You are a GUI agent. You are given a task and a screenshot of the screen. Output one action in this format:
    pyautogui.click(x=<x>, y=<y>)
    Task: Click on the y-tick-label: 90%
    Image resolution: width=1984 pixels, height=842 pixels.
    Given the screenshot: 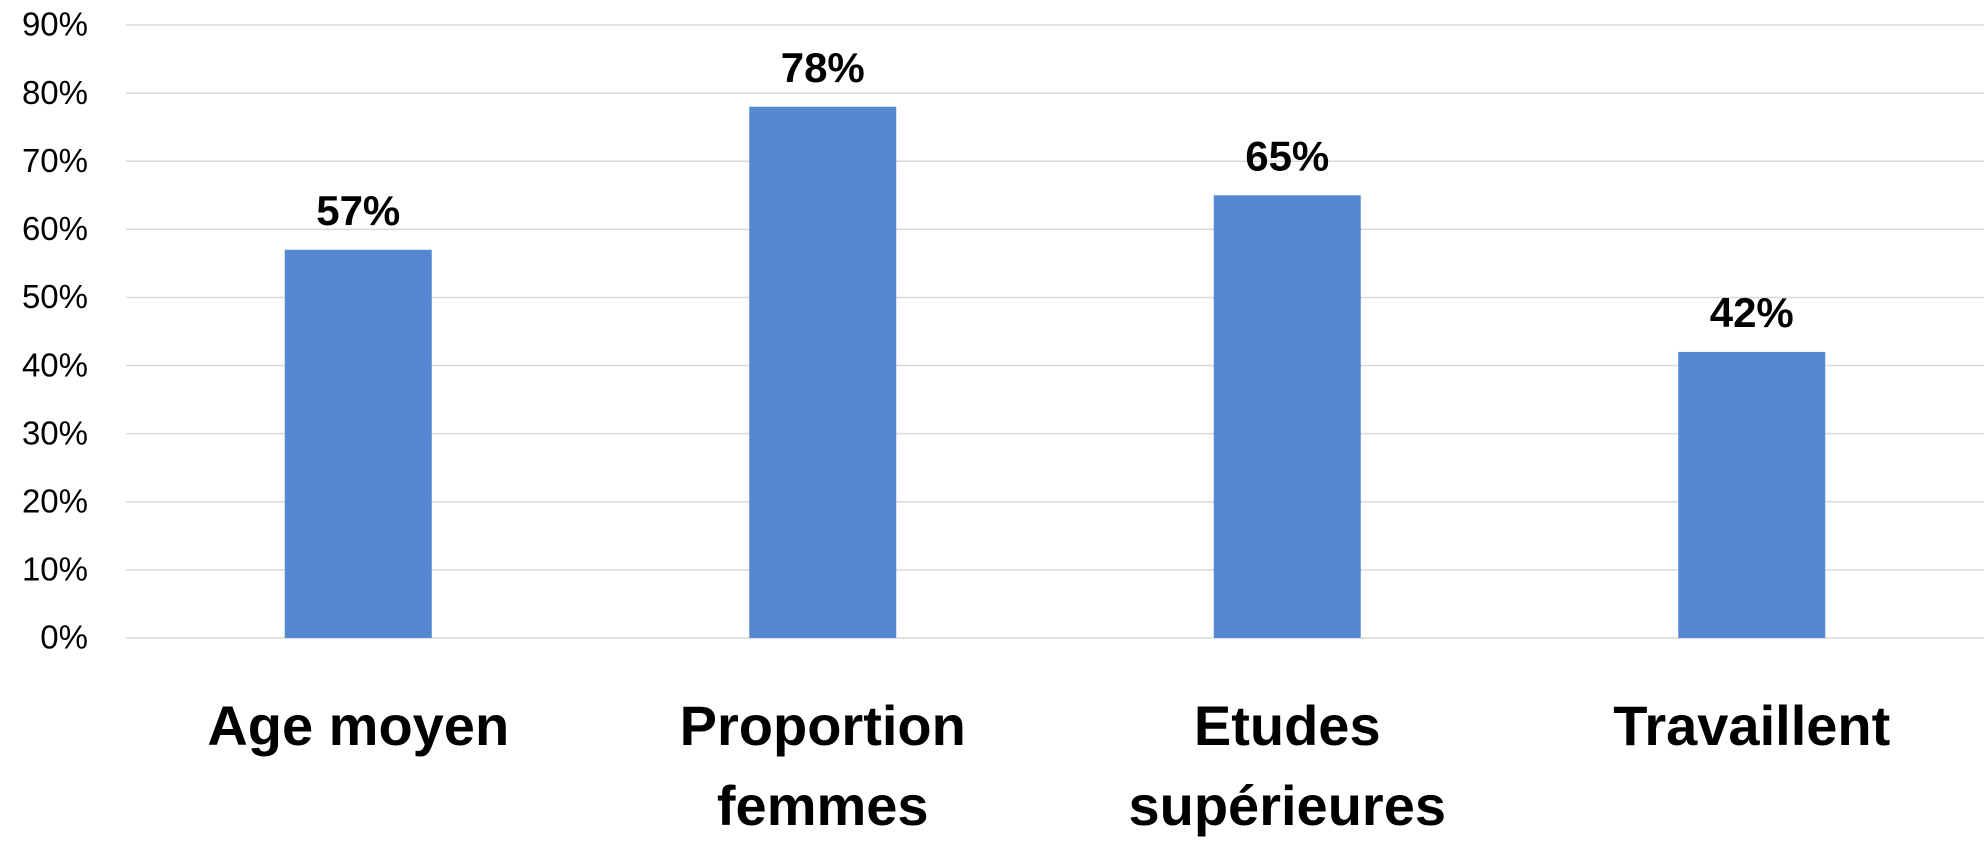 What is the action you would take?
    pyautogui.click(x=55, y=24)
    